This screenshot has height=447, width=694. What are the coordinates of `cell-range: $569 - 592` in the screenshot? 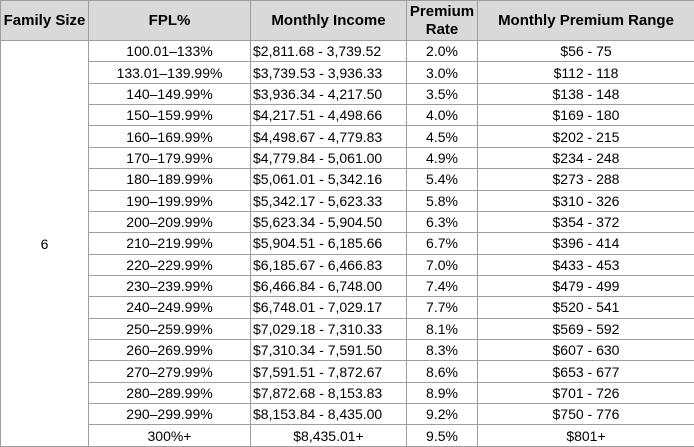 It's located at (585, 329).